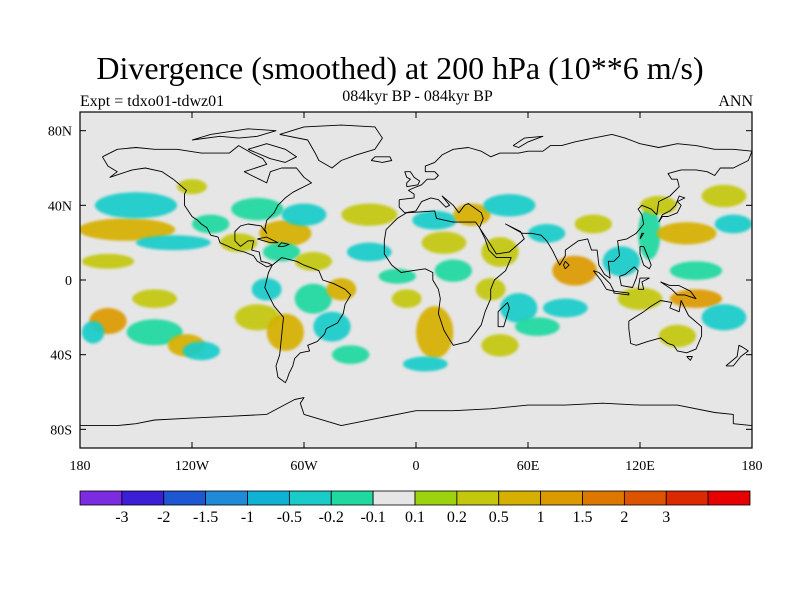  Describe the element at coordinates (642, 236) in the screenshot. I see `coastline-taiwan` at that location.